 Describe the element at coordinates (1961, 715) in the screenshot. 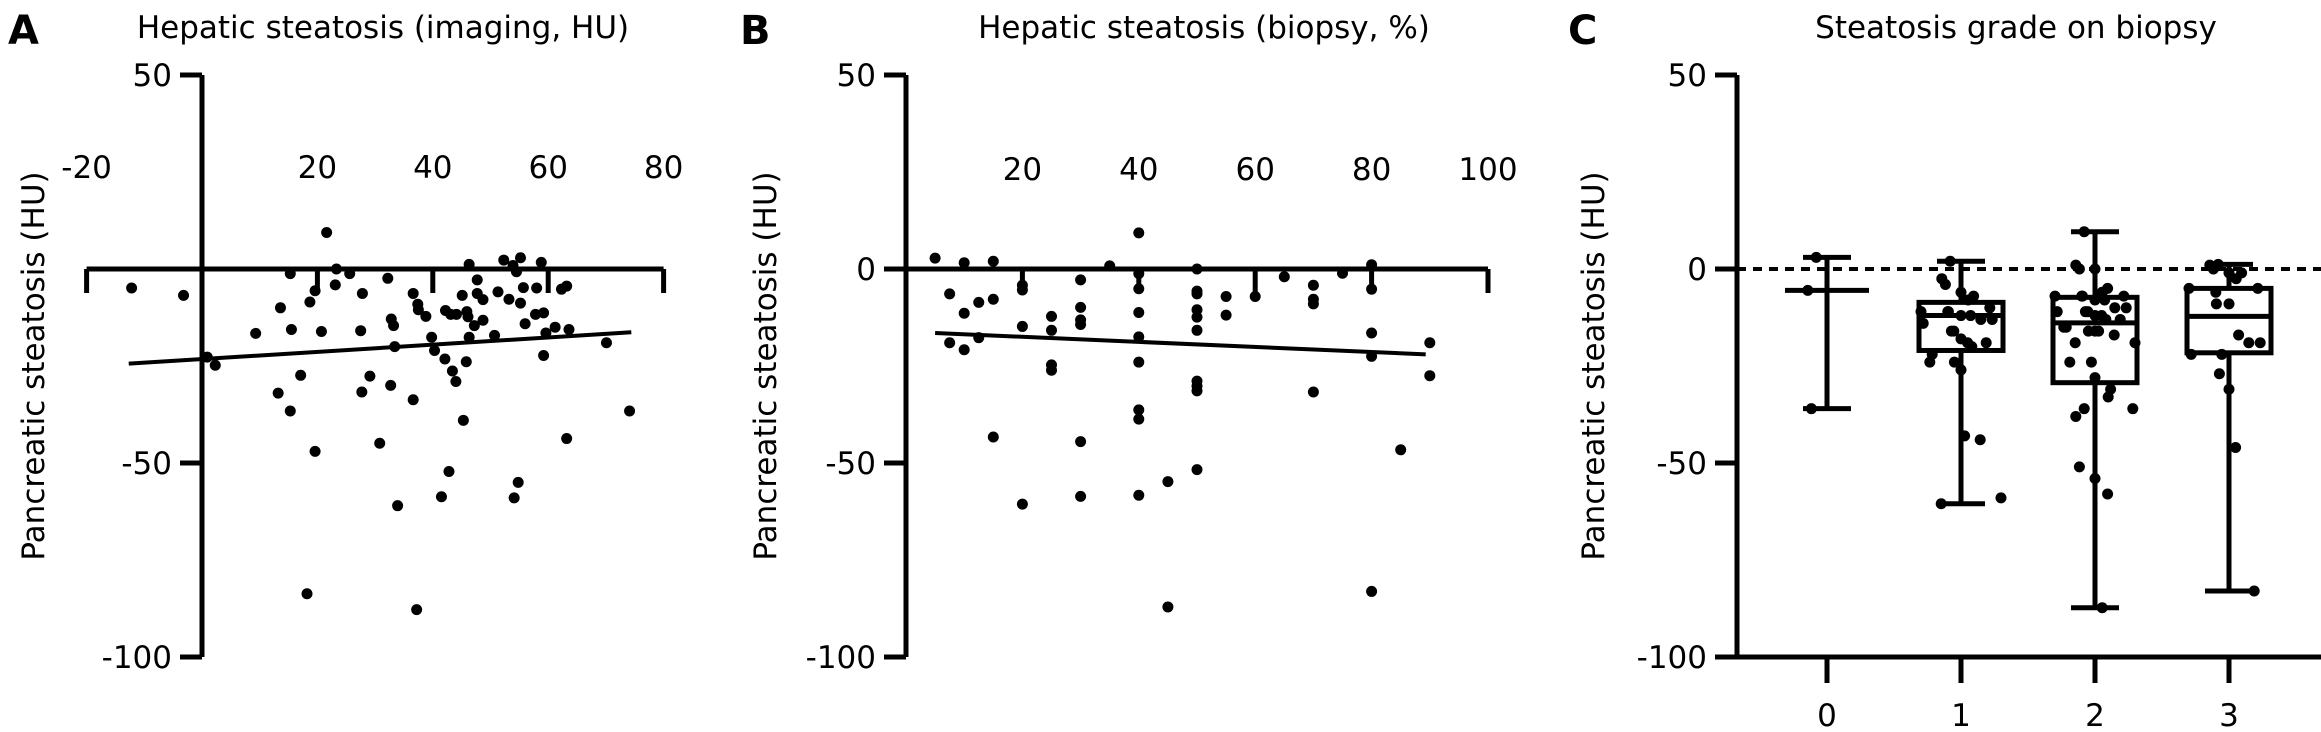

I see `x-tick-label: 1` at that location.